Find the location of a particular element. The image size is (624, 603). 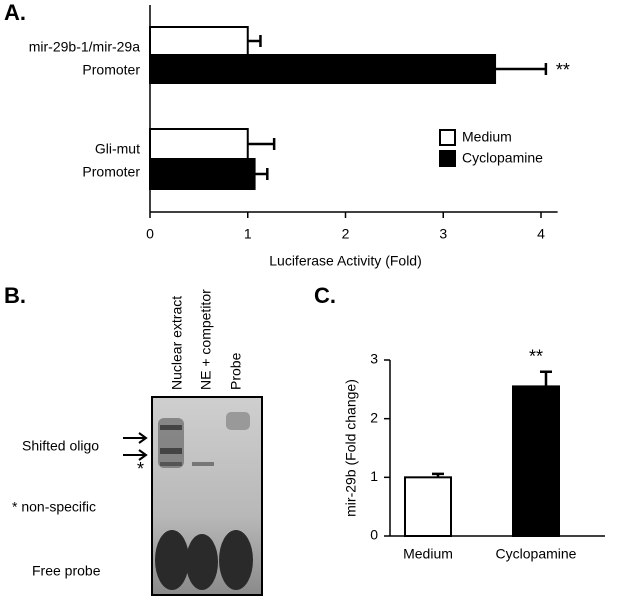

x-axis-label: Luciferase Activity (Fold) is located at coordinates (345, 261).